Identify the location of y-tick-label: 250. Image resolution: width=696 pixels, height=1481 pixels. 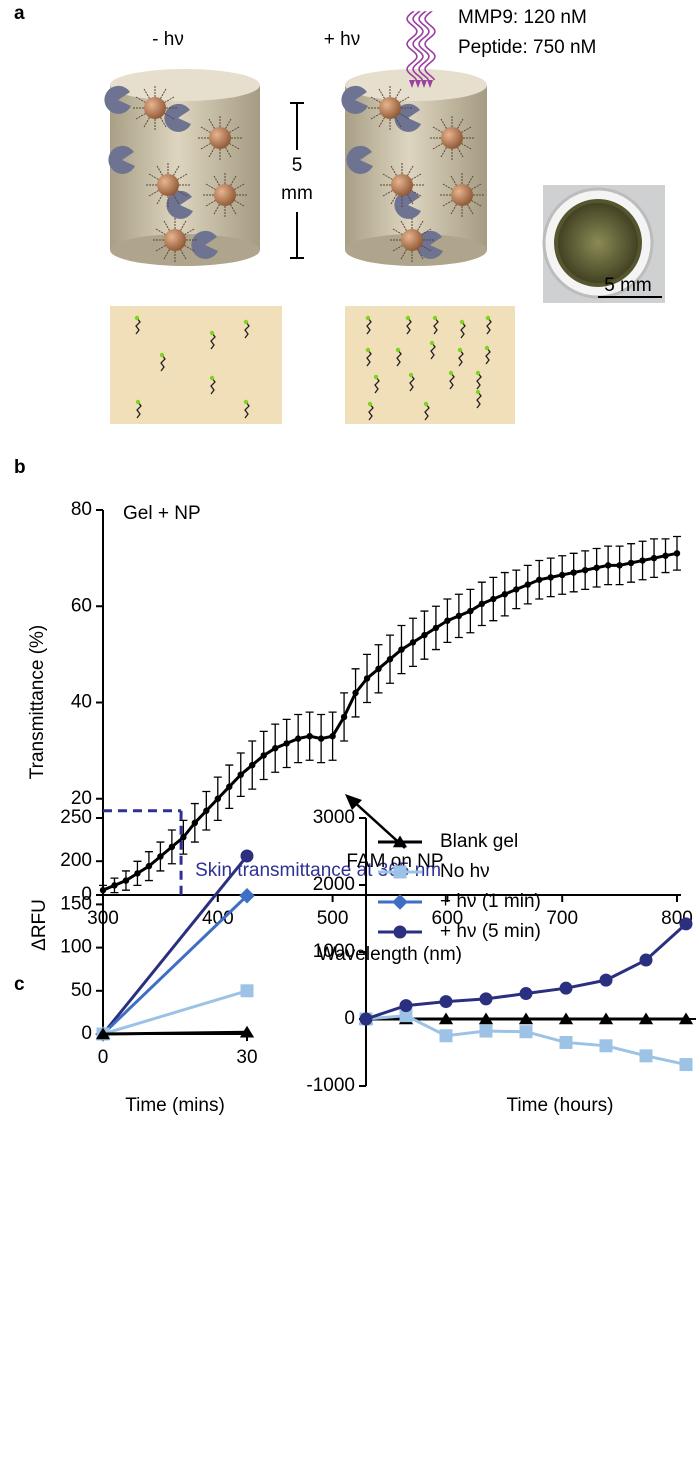
(76, 817).